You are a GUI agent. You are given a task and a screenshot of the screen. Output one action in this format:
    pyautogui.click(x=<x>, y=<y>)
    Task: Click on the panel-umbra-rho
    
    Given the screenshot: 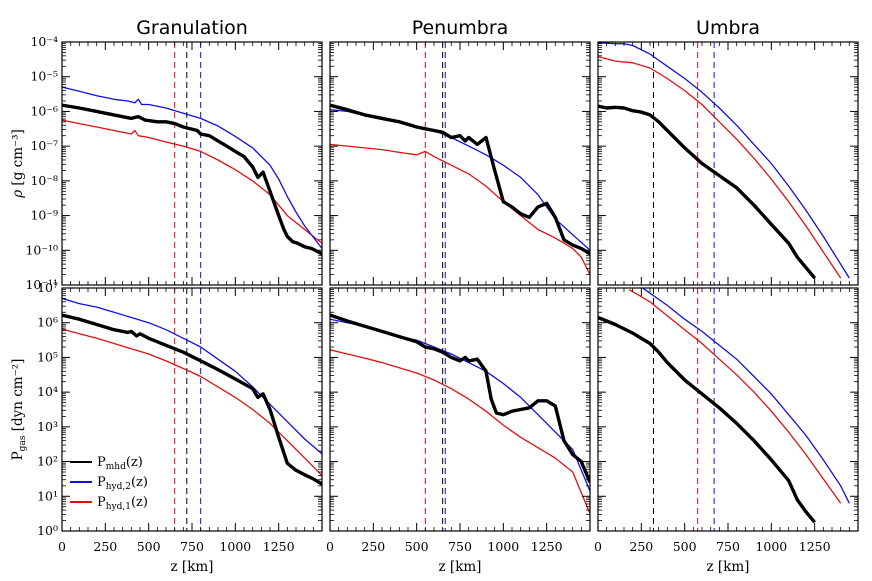 What is the action you would take?
    pyautogui.click(x=728, y=163)
    